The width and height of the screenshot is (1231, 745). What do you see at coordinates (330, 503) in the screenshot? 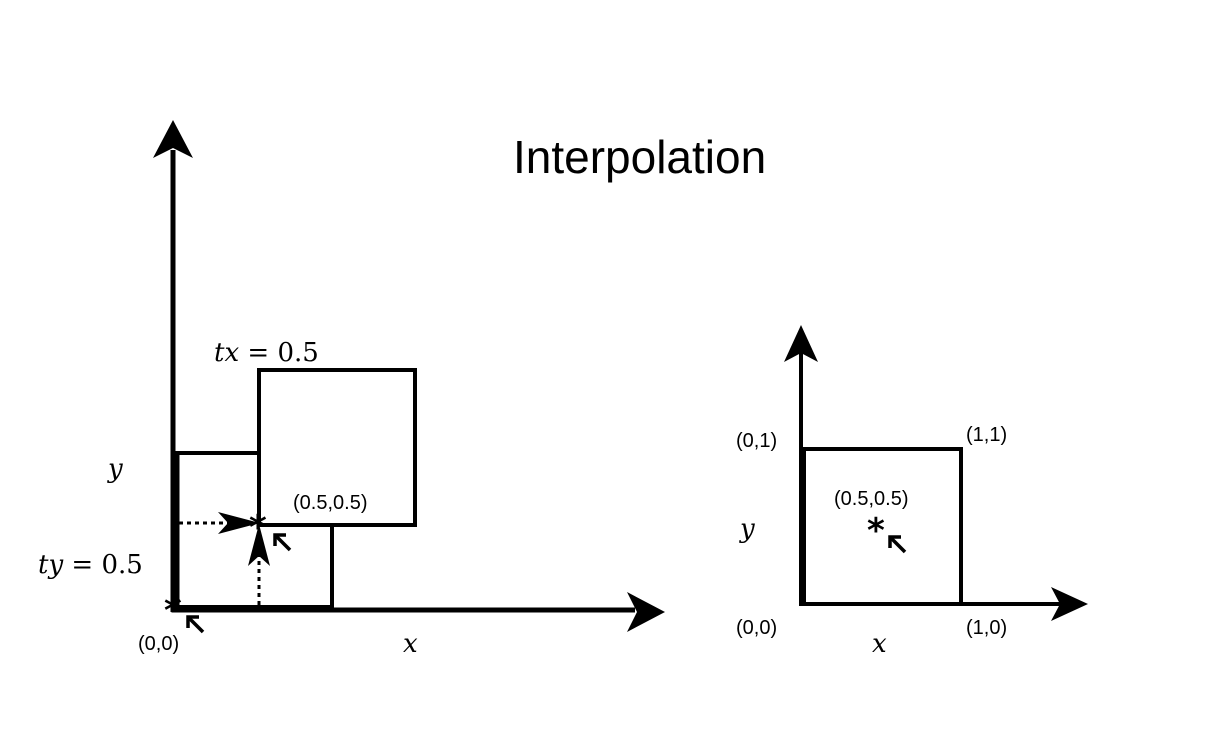
I see `left-midpoint-label: (0.5,0.5)` at bounding box center [330, 503].